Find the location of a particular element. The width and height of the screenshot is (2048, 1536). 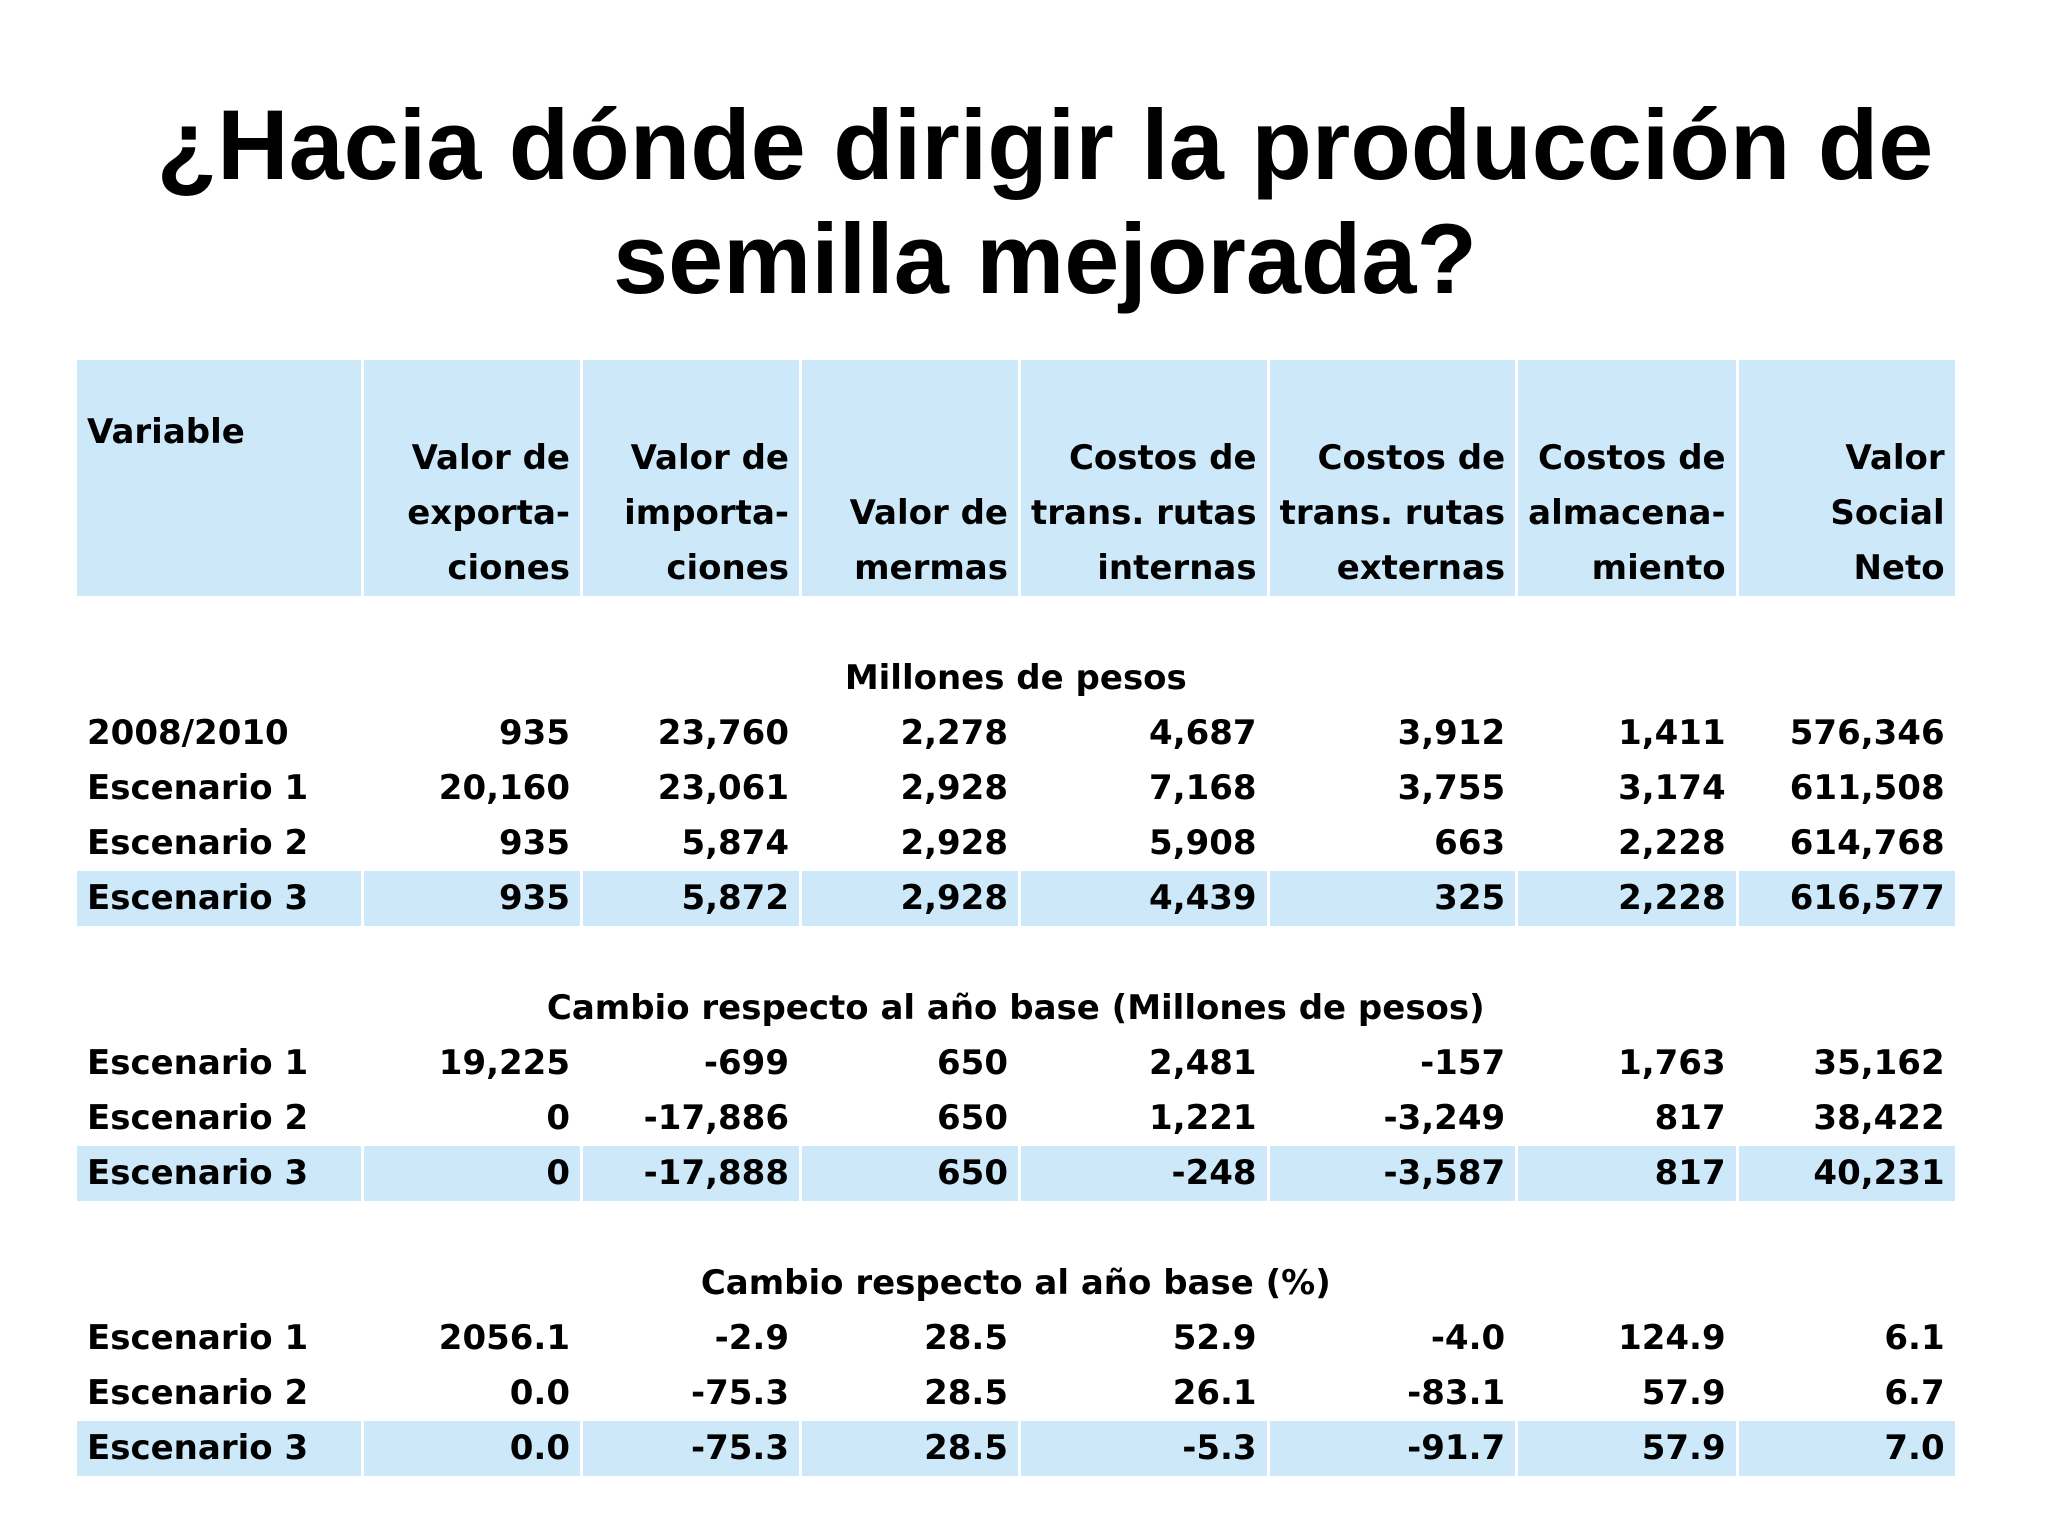

section-title: Cambio respecto al año base (%) is located at coordinates (1015, 1283).